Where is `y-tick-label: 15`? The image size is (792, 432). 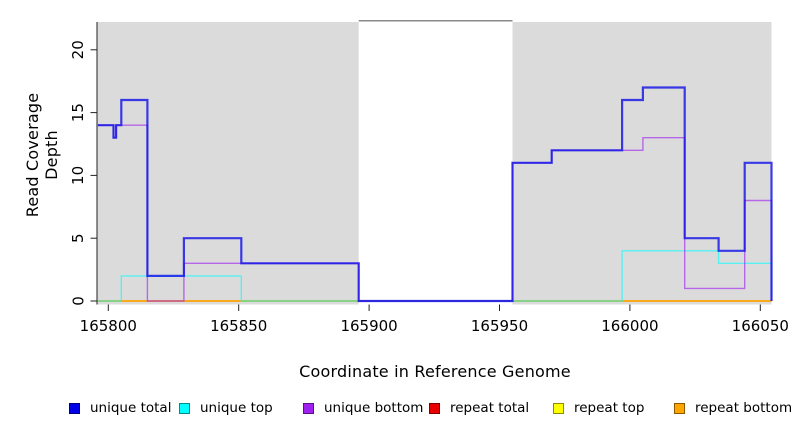
y-tick-label: 15 is located at coordinates (78, 112).